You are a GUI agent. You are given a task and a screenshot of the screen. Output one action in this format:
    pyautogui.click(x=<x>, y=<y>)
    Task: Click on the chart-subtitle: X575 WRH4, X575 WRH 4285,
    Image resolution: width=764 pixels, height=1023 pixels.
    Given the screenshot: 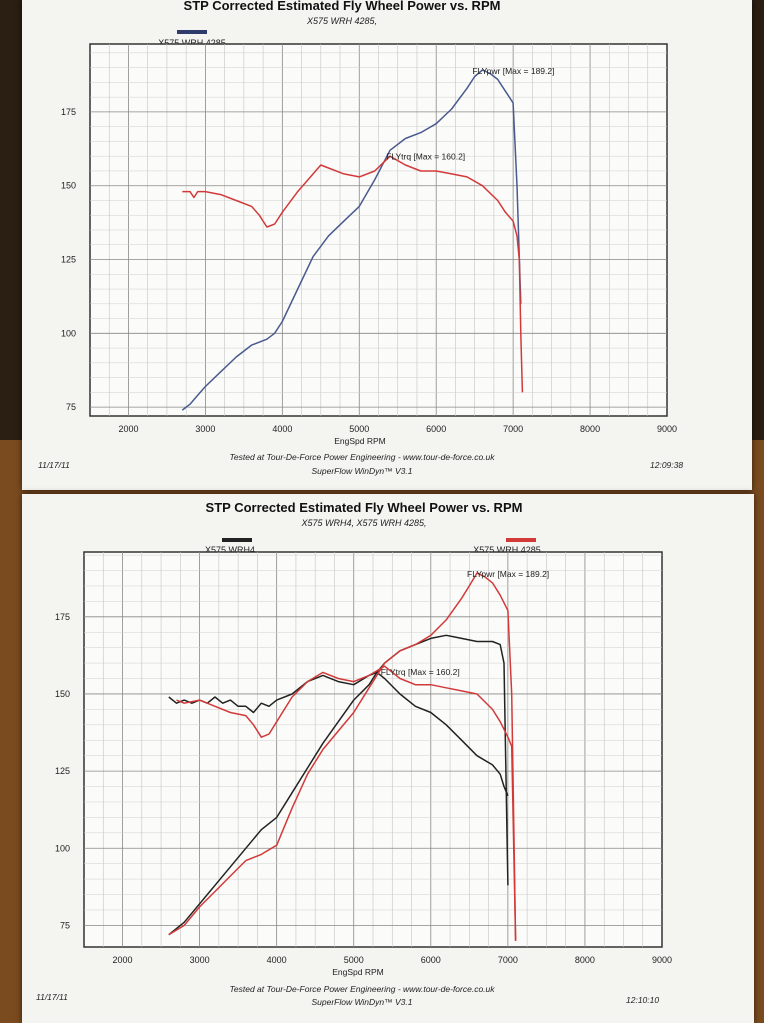 What is the action you would take?
    pyautogui.click(x=363, y=523)
    